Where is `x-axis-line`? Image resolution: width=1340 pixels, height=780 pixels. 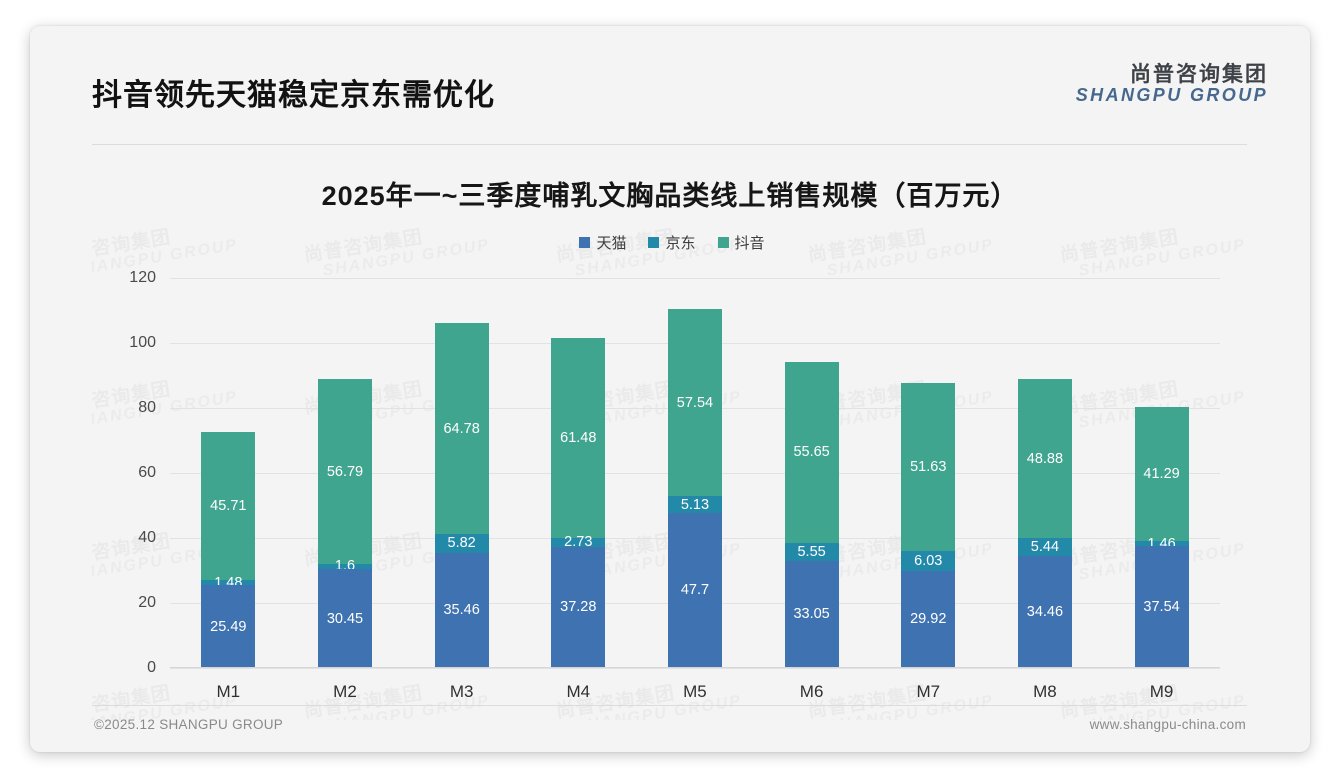 x-axis-line is located at coordinates (695, 667).